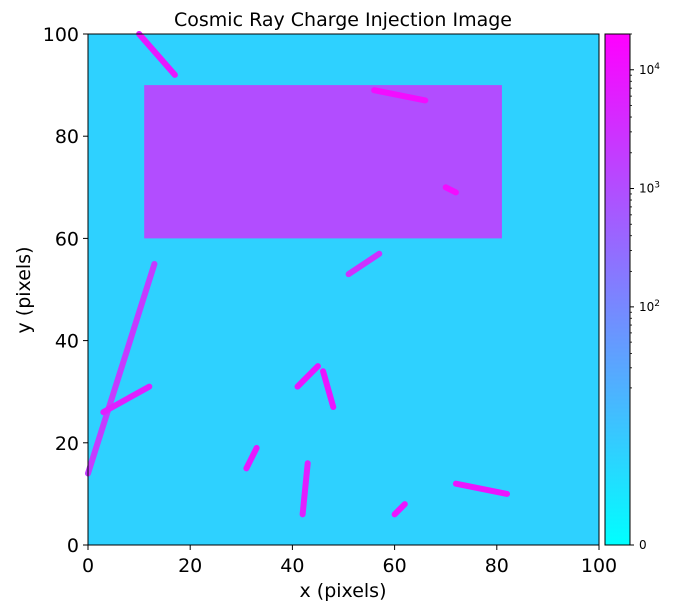 This screenshot has width=675, height=611. Describe the element at coordinates (323, 162) in the screenshot. I see `charge-injection-region` at that location.